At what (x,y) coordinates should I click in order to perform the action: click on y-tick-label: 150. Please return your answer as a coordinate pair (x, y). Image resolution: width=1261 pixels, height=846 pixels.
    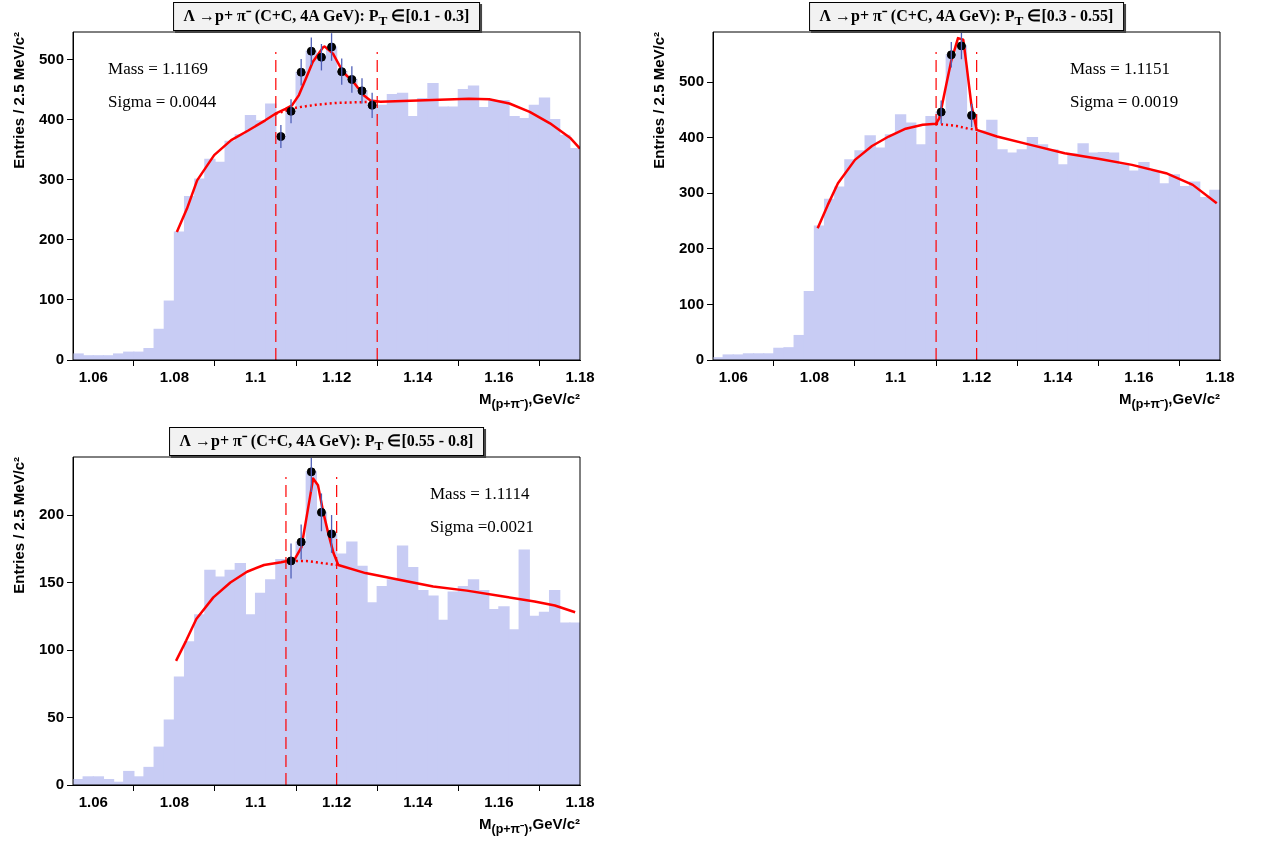
    Looking at the image, I should click on (52, 581).